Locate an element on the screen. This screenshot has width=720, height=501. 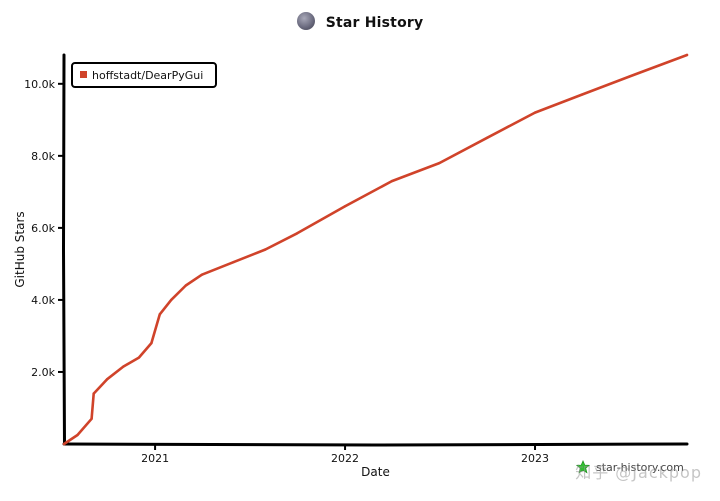
y-tick-label: 4.0k is located at coordinates (43, 300).